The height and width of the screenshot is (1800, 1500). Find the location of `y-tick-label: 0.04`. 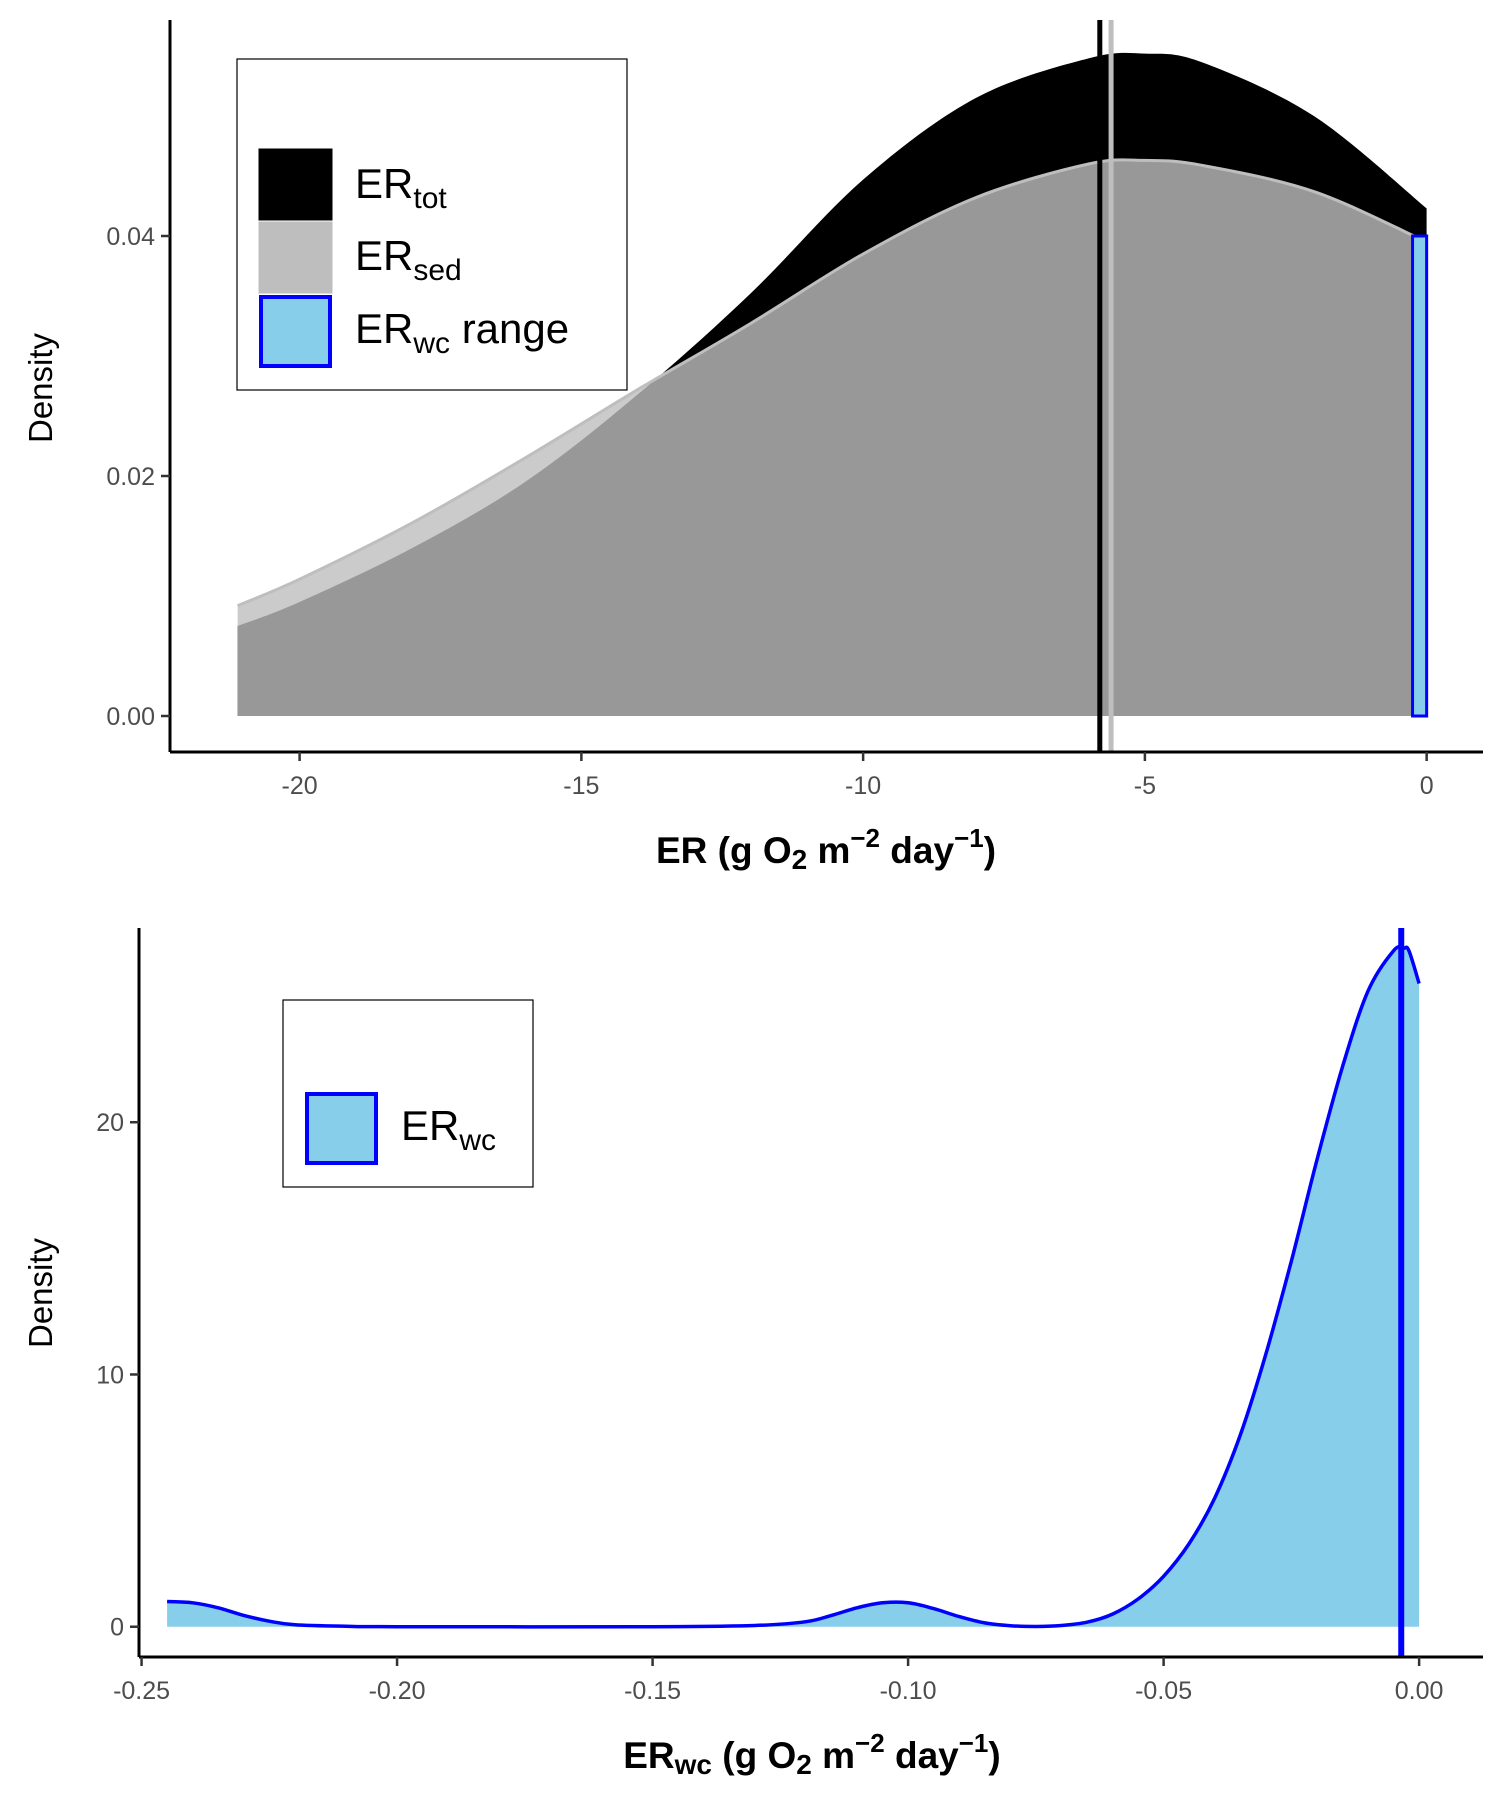

y-tick-label: 0.04 is located at coordinates (130, 237).